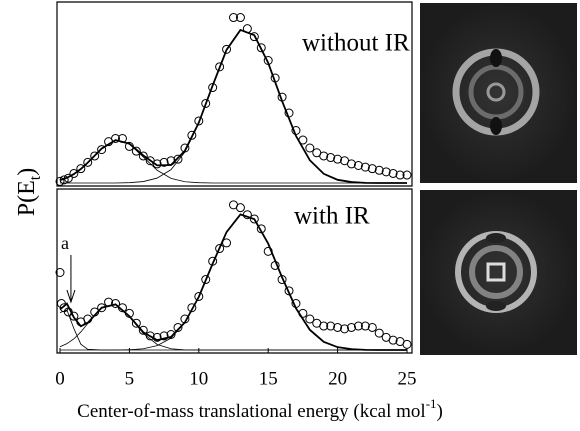 The image size is (580, 431). I want to click on detector-image-top, so click(498, 93).